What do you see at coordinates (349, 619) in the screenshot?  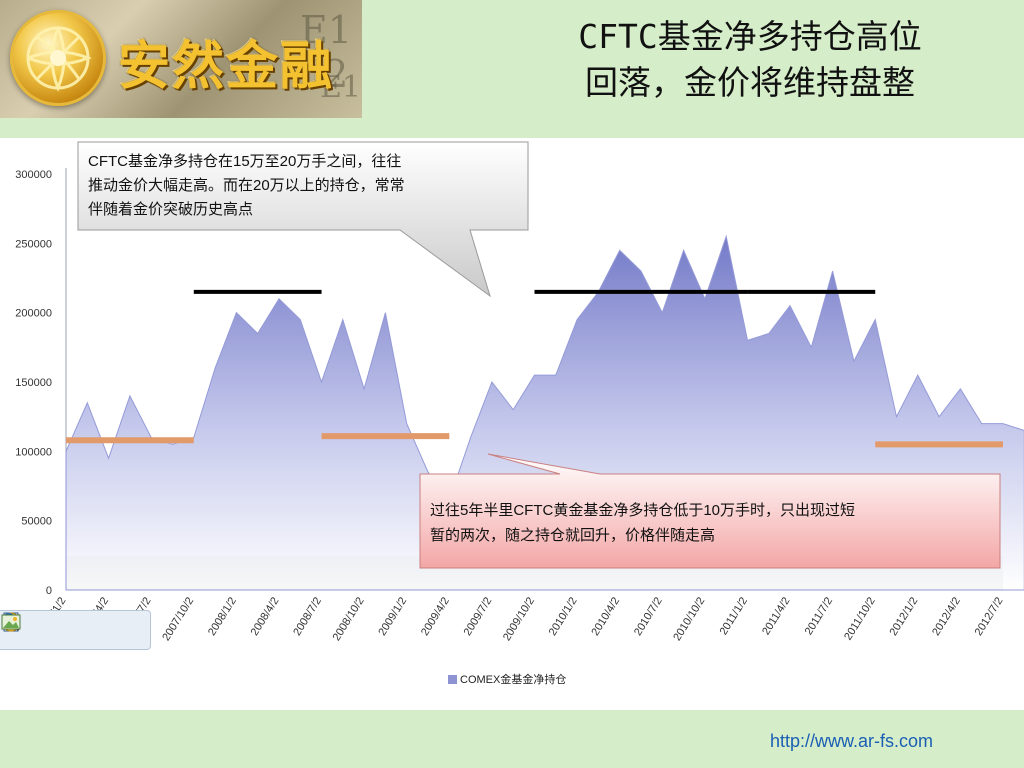 I see `x-tick-label-7: 2008/10/2` at bounding box center [349, 619].